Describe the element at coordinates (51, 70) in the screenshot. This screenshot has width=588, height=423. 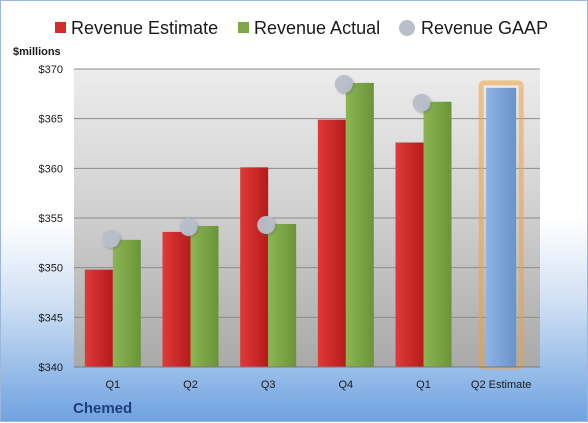
I see `y-tick-label: $370` at that location.